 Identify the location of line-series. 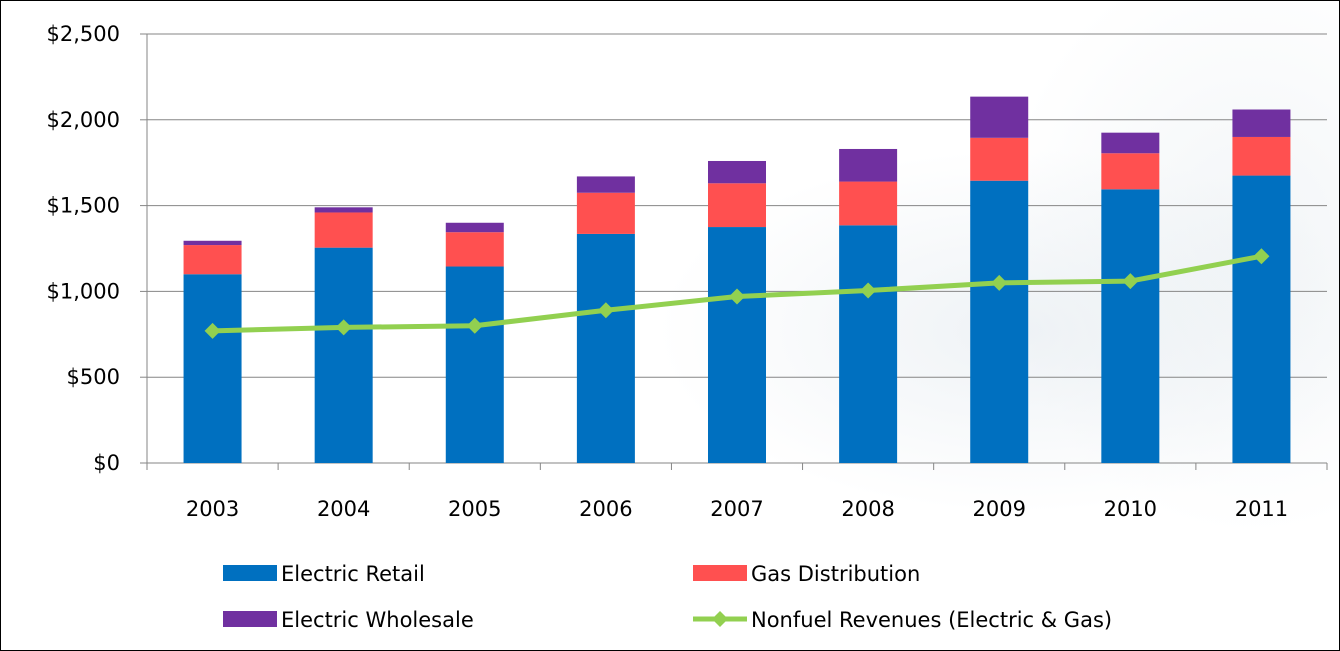
(737, 293).